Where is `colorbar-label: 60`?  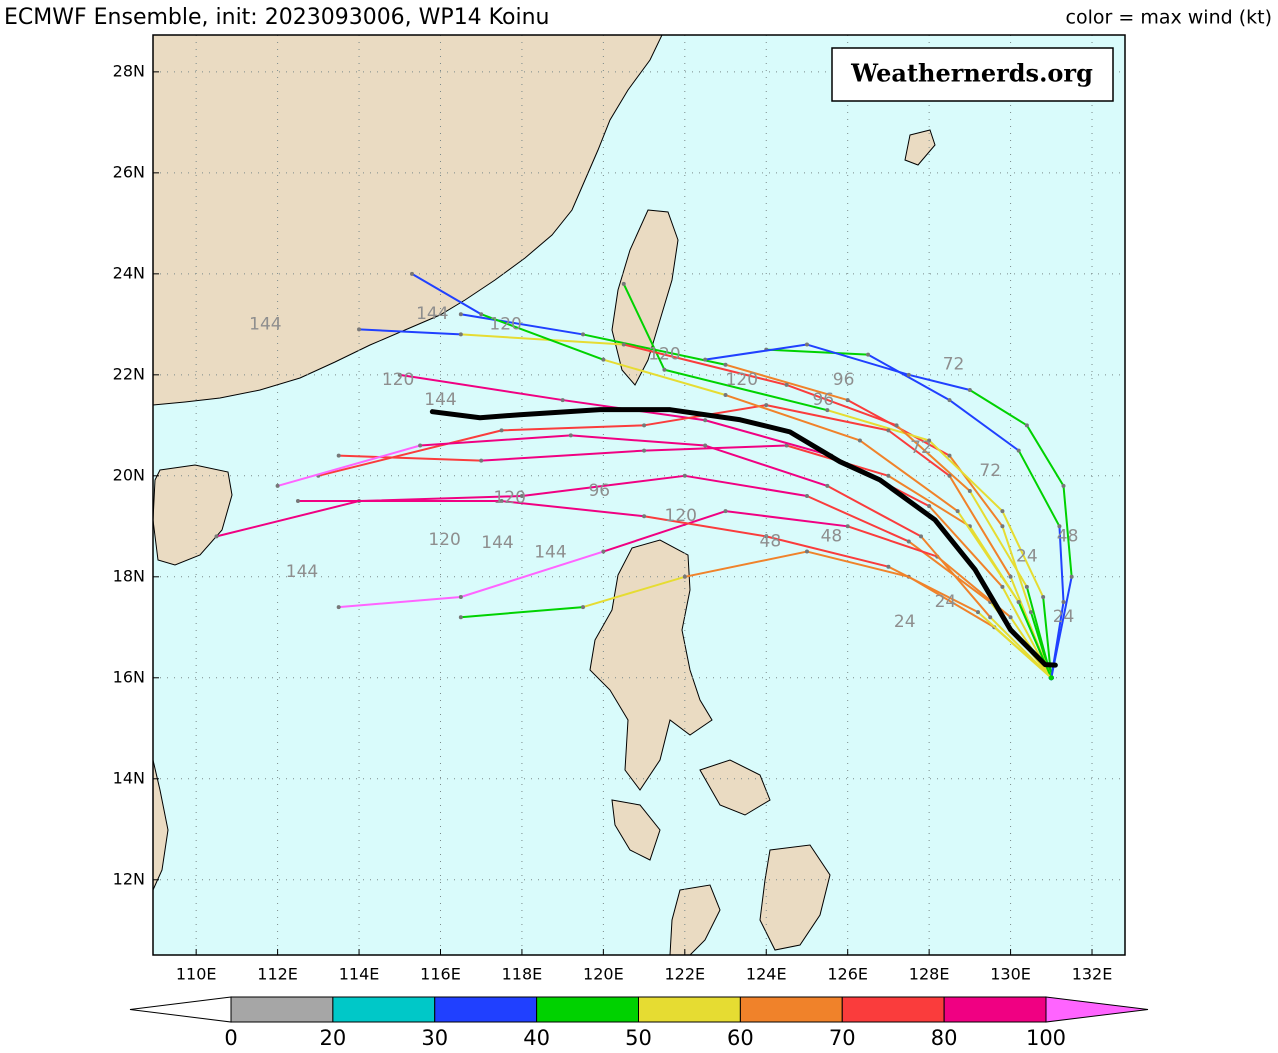 colorbar-label: 60 is located at coordinates (740, 1038).